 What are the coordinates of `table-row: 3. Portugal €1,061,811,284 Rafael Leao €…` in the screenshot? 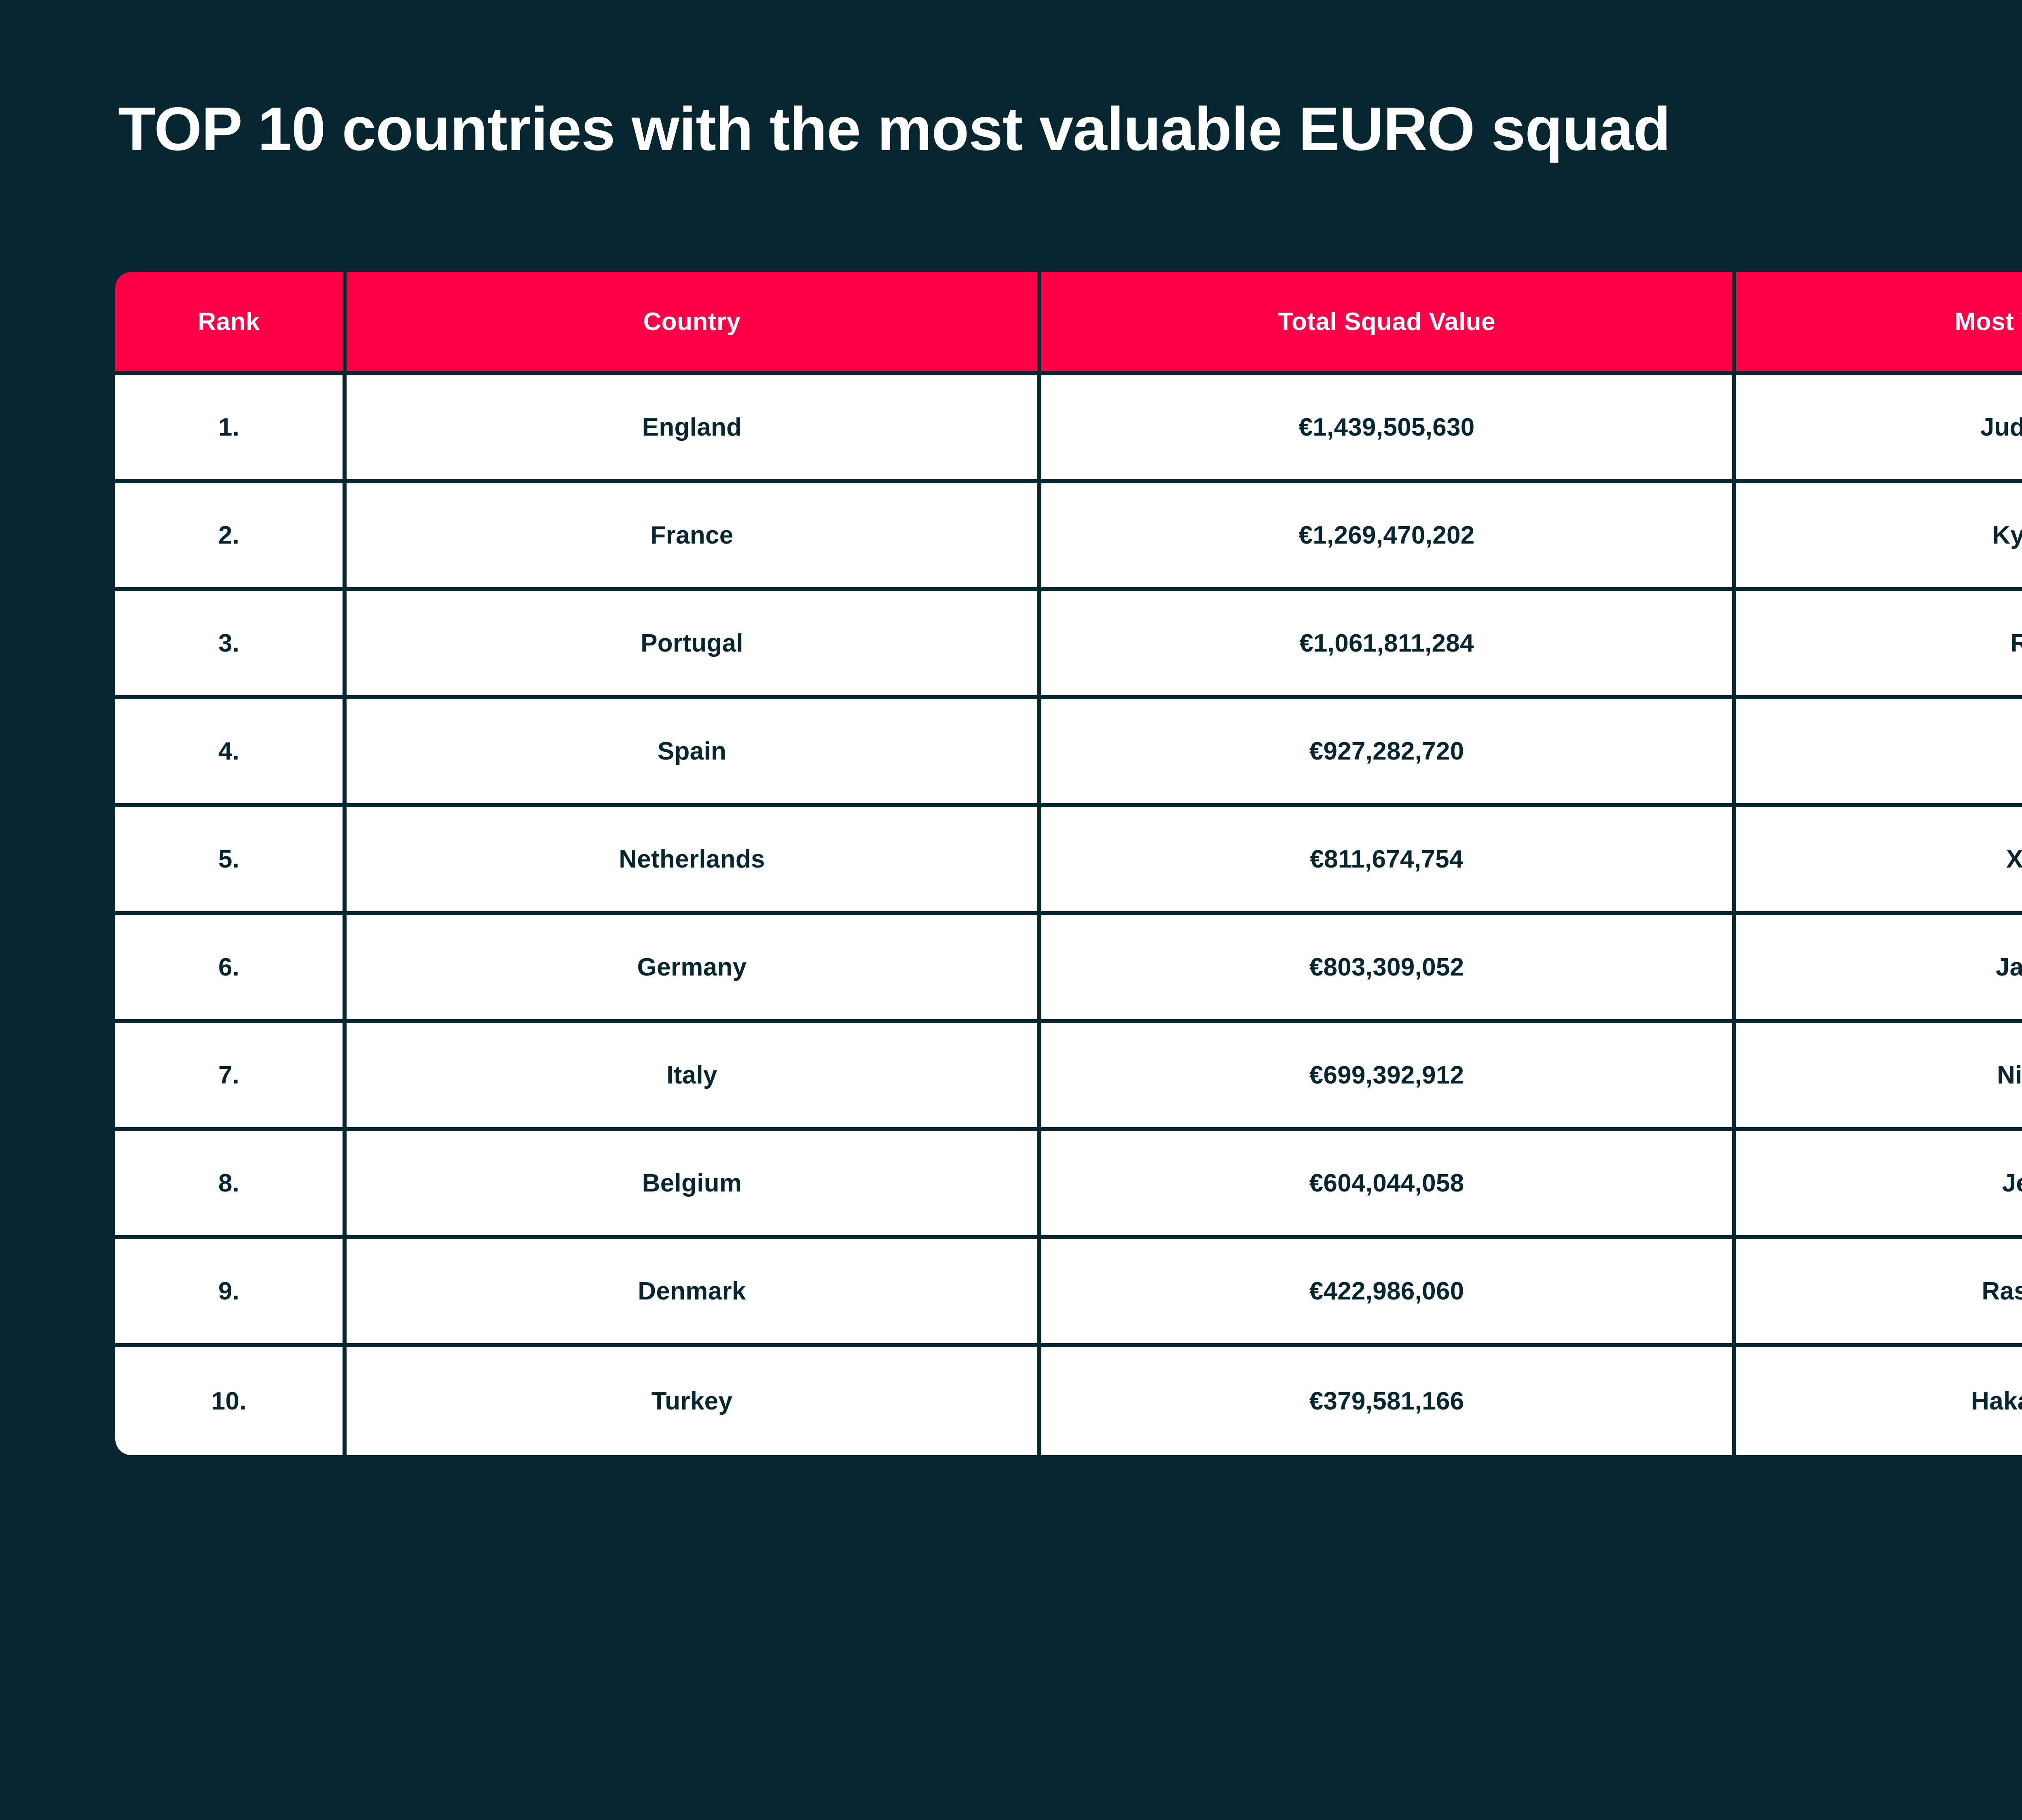 It's located at (1068, 645).